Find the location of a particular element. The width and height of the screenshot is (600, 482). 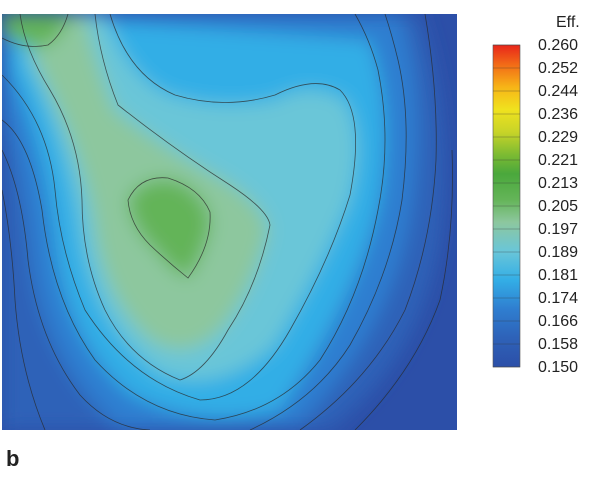

contour-peak-top is located at coordinates (35, 30).